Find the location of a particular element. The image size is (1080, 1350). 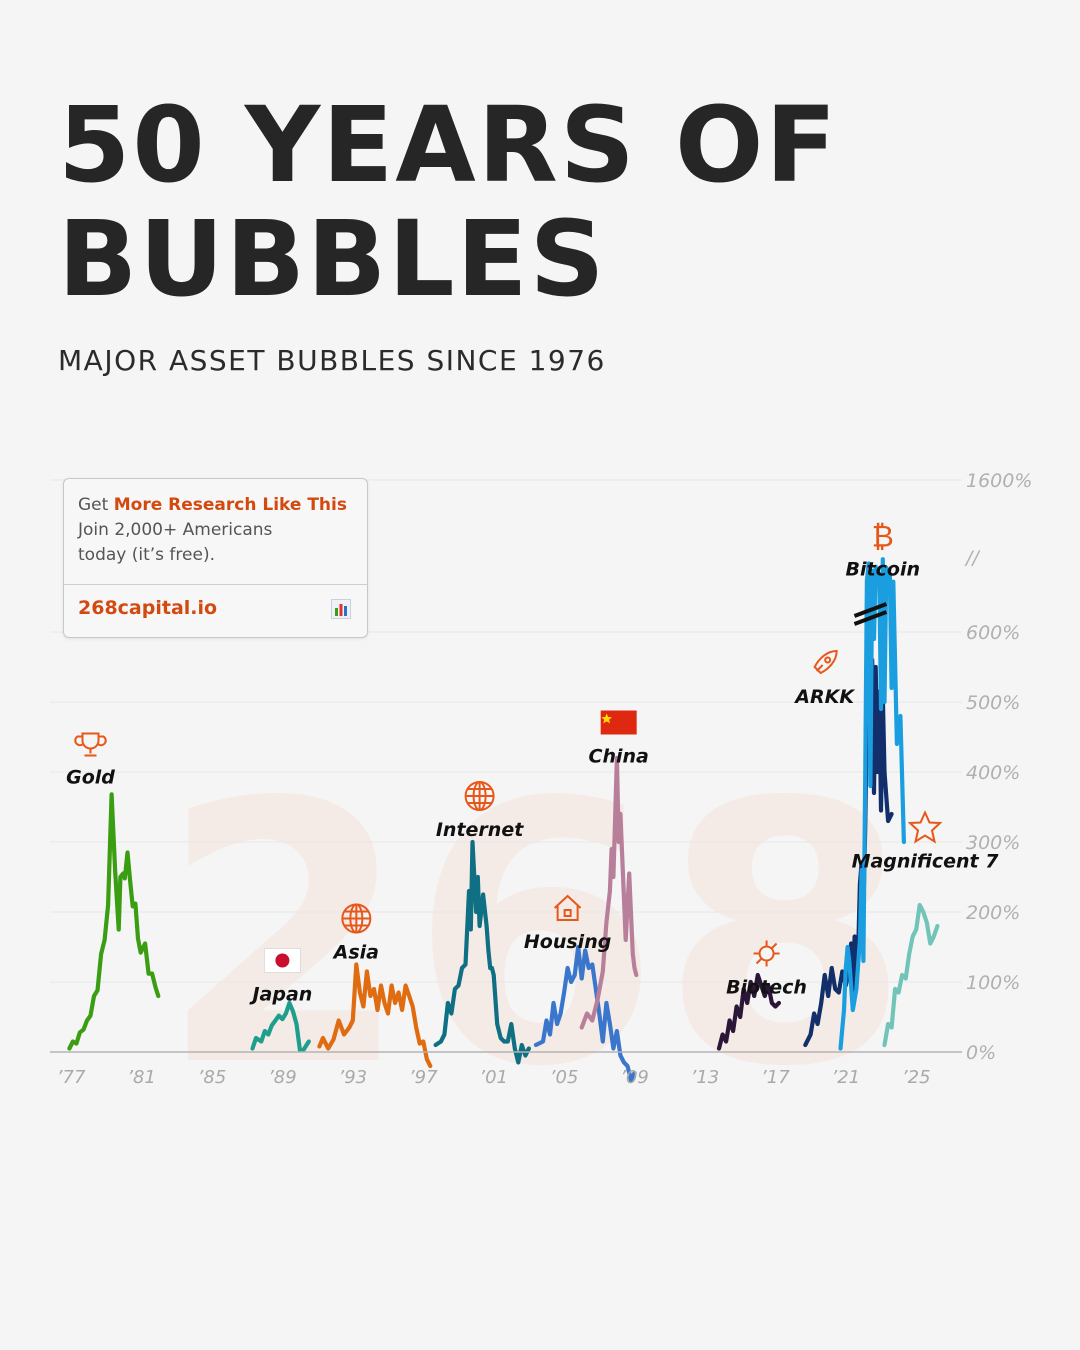

star-icon is located at coordinates (925, 827).